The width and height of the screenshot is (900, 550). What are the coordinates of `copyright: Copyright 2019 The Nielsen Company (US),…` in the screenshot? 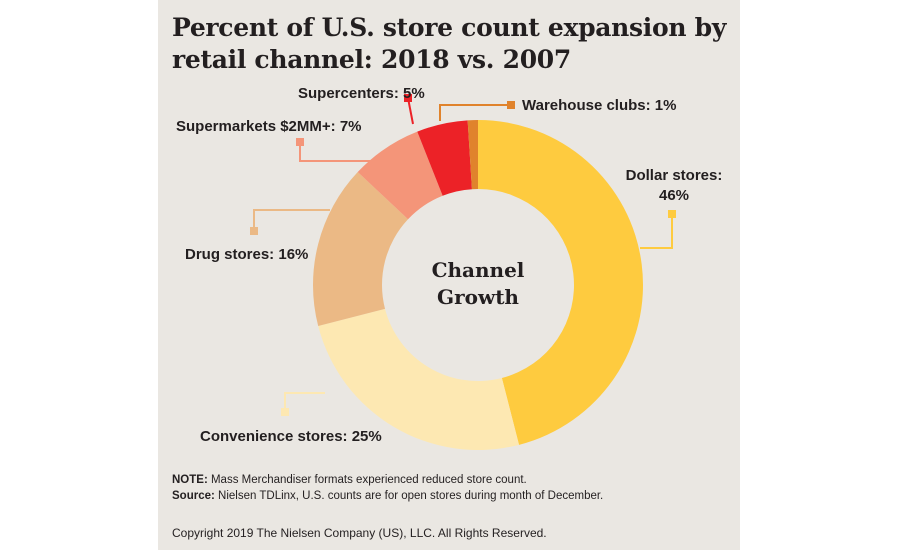 It's located at (359, 533).